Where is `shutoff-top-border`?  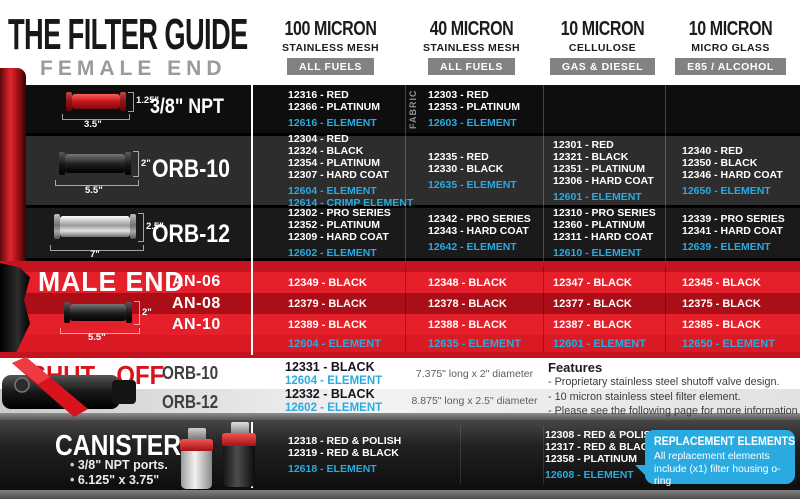
shutoff-top-border is located at coordinates (400, 356).